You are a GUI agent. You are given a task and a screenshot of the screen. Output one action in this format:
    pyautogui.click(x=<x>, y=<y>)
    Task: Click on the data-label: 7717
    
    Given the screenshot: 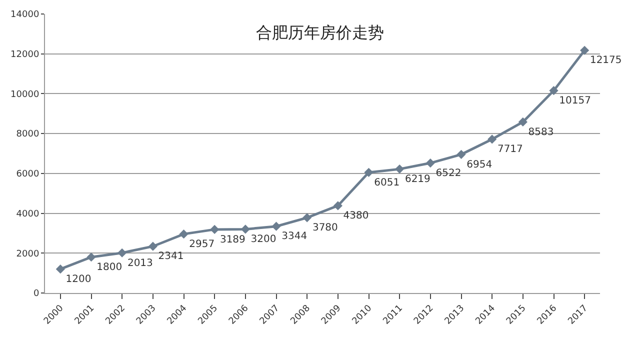 What is the action you would take?
    pyautogui.click(x=510, y=150)
    